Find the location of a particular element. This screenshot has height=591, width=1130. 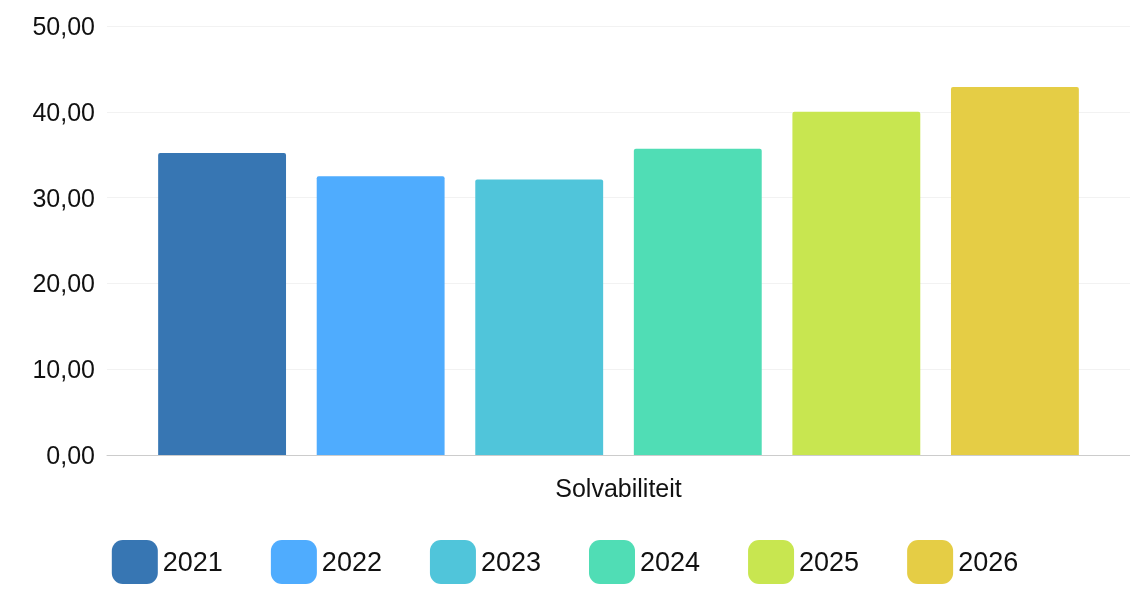

y-tick-label: 50,00 is located at coordinates (63, 26).